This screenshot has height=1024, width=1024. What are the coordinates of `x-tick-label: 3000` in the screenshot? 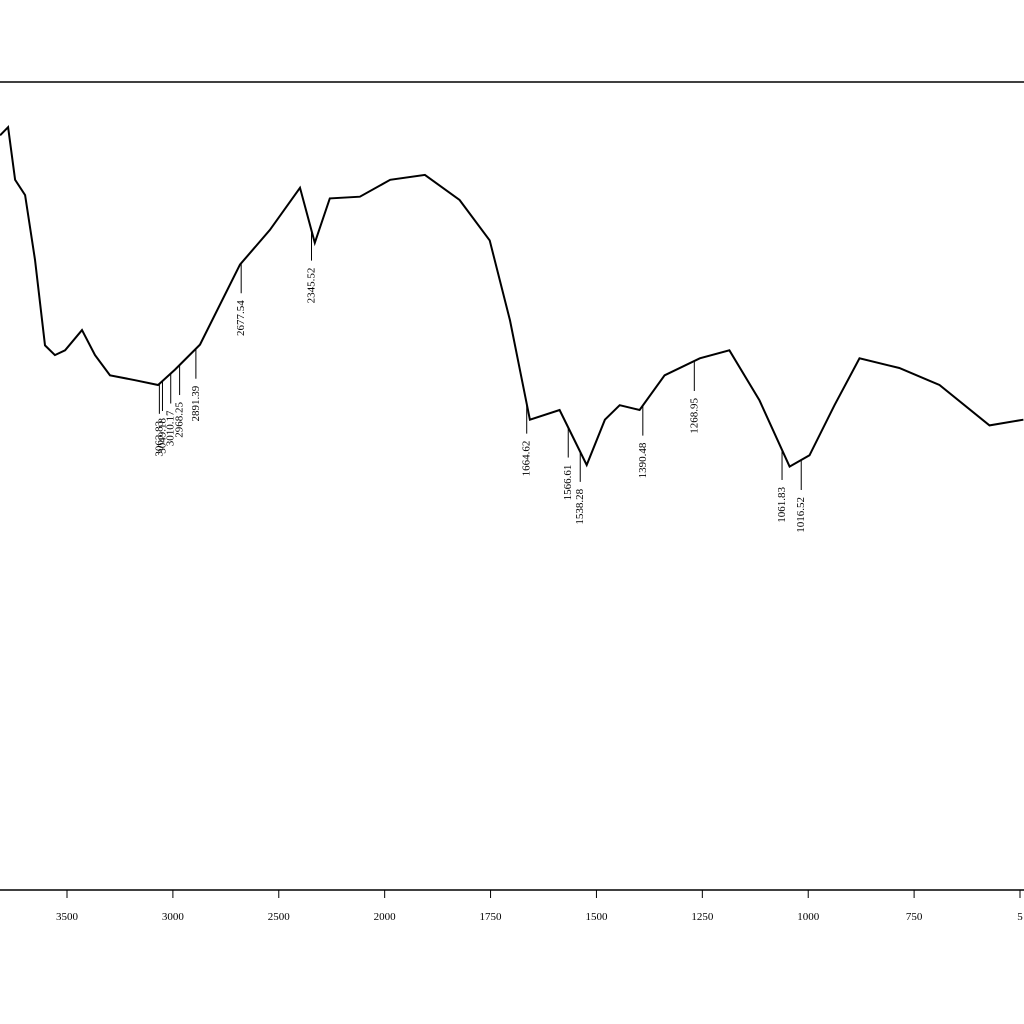 It's located at (173, 917).